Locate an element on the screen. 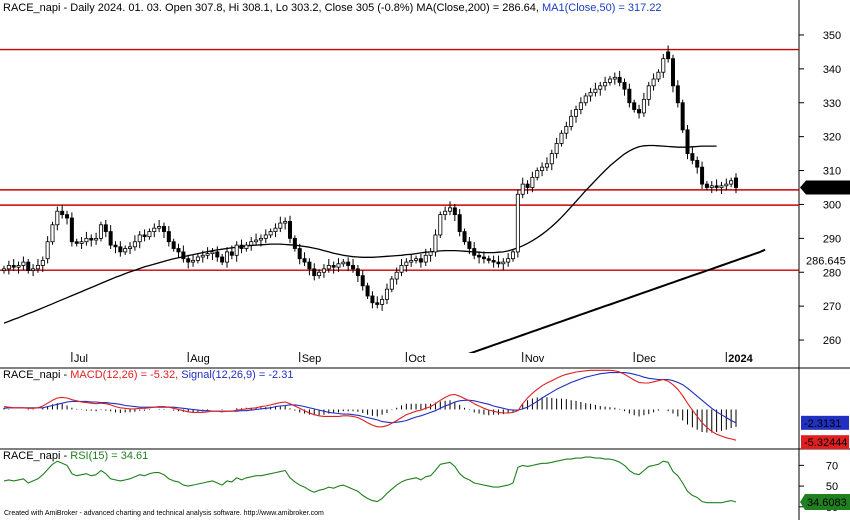 The image size is (850, 520). rsi-line is located at coordinates (370, 480).